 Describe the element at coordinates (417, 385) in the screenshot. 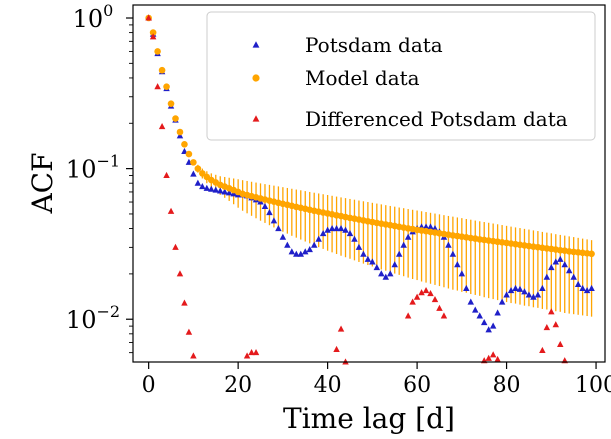

I see `x-tick-label: 60` at that location.